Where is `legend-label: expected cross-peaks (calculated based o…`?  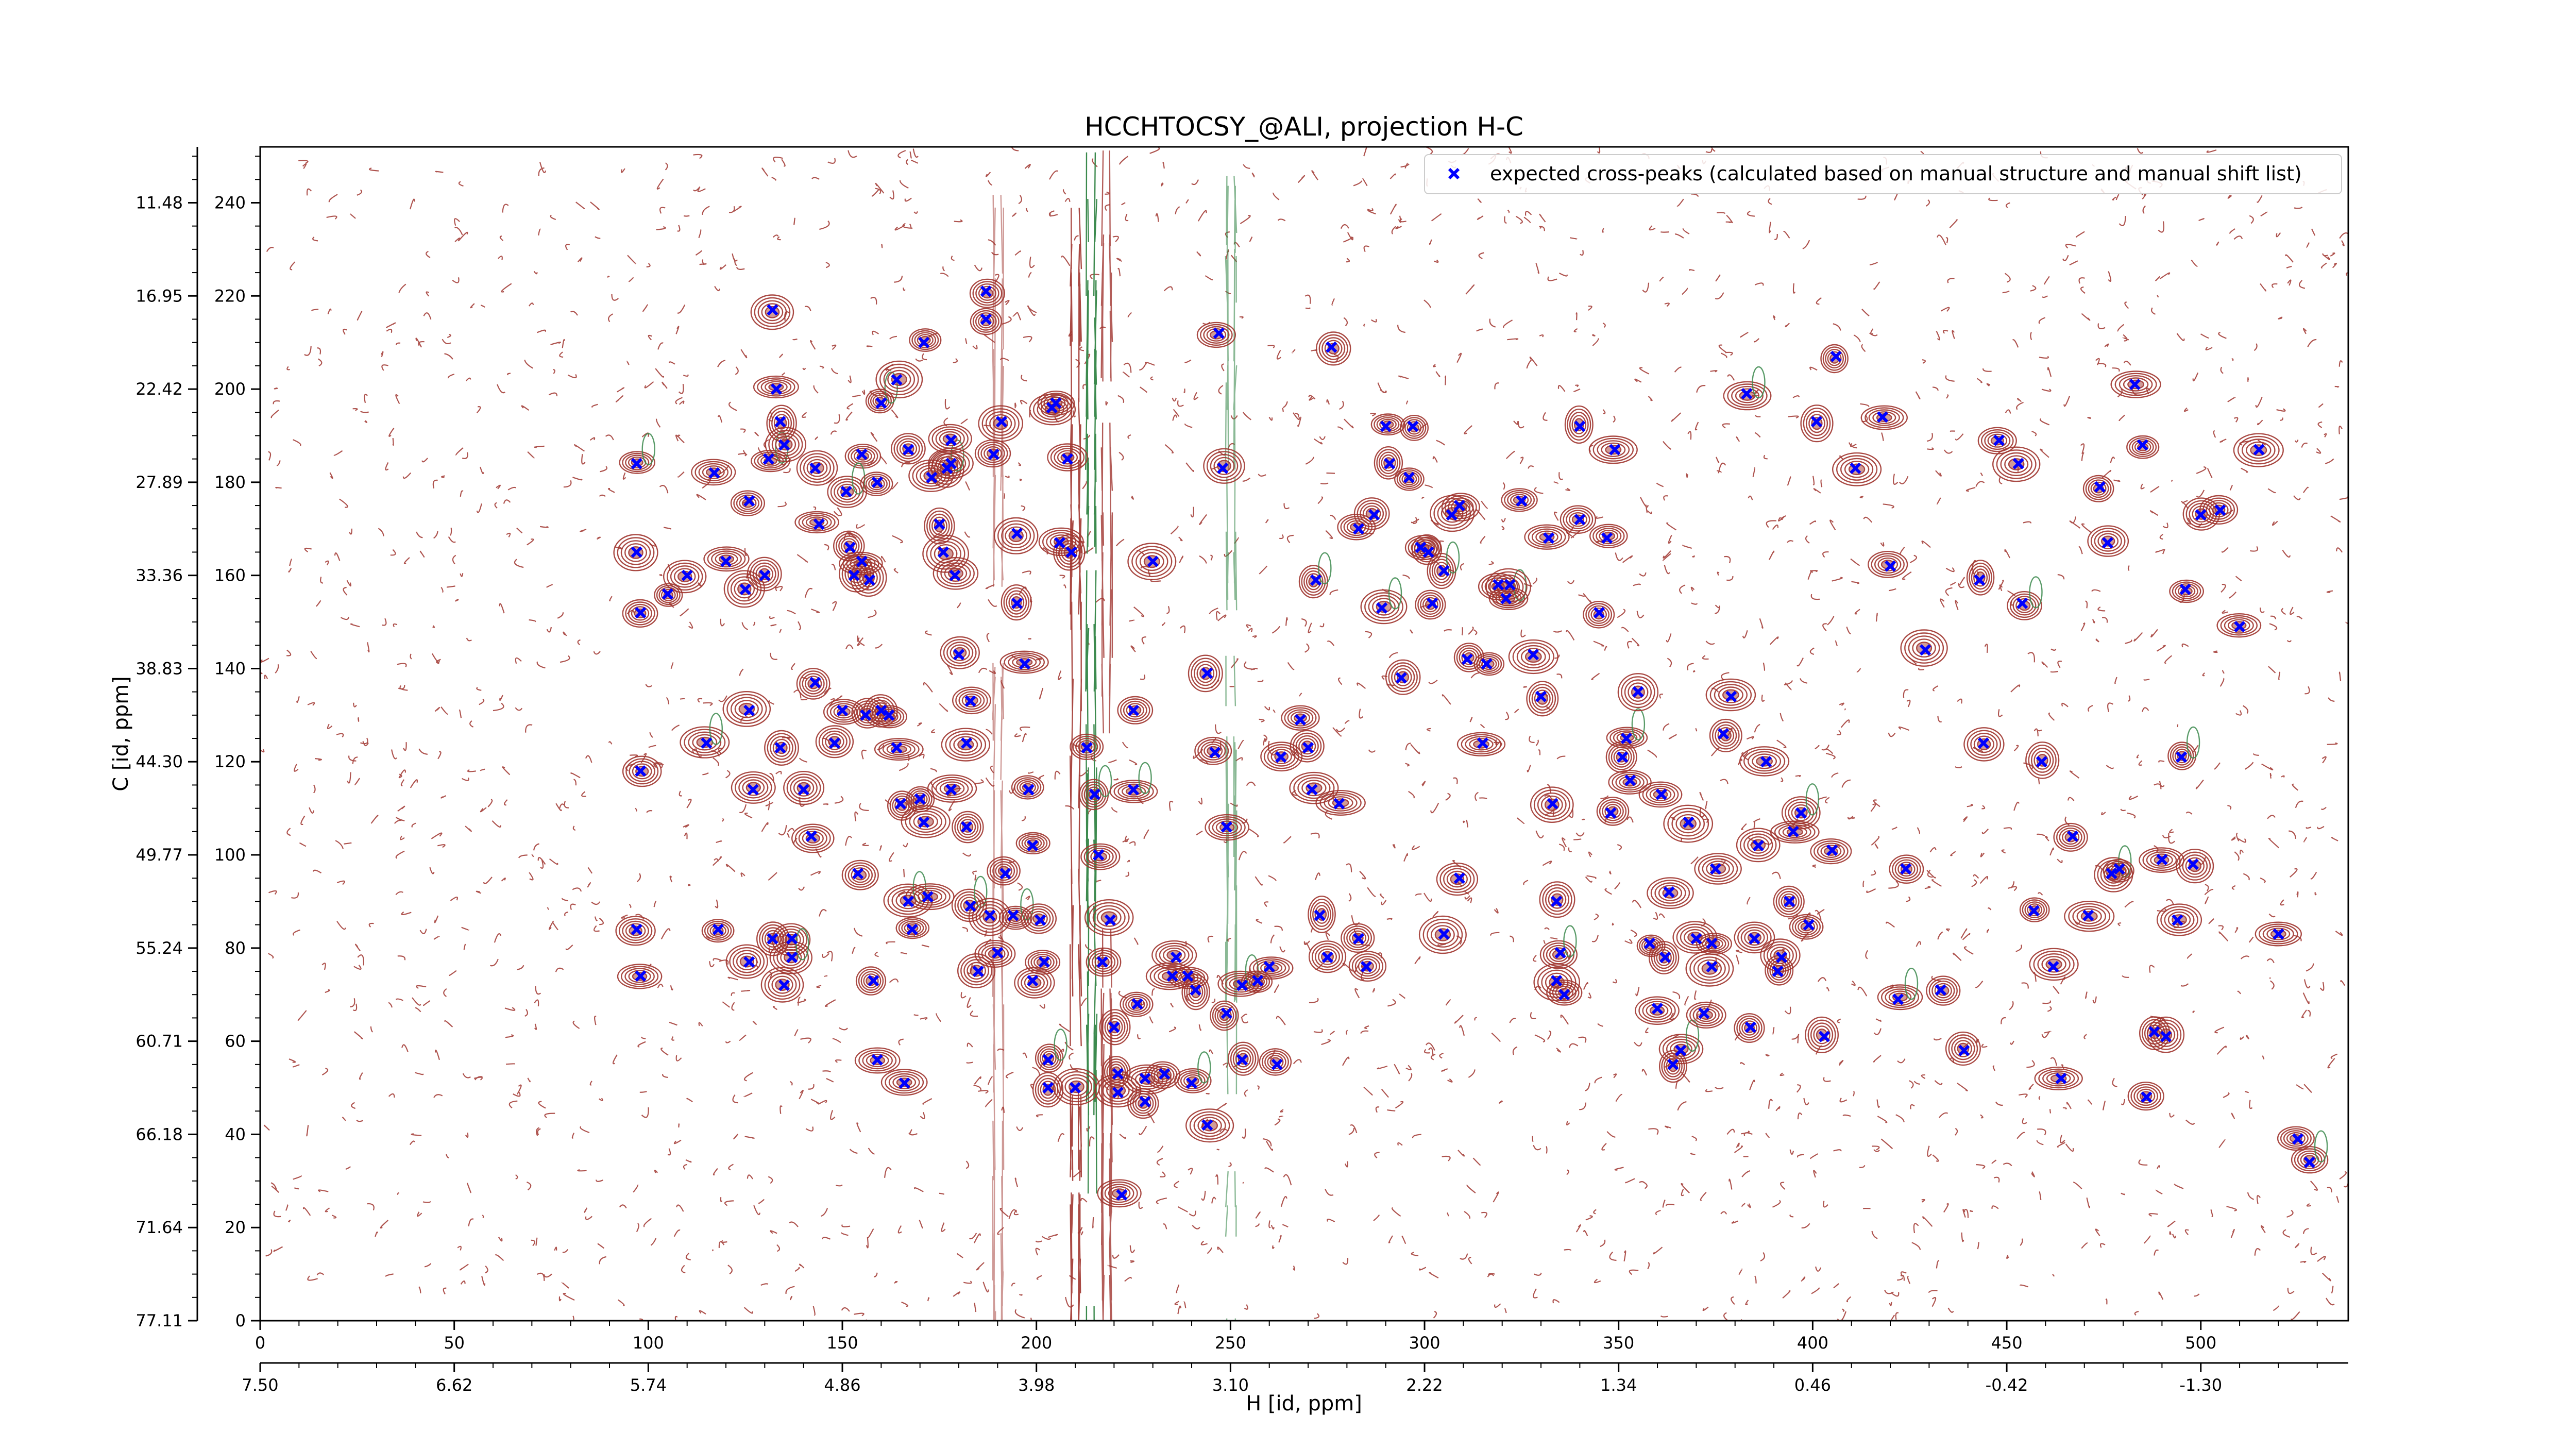 legend-label: expected cross-peaks (calculated based o… is located at coordinates (1896, 173).